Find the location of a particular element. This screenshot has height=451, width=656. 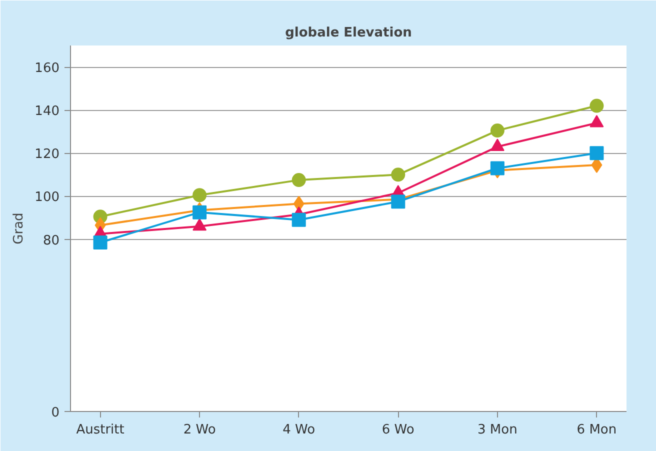

y-axis-title: Grad is located at coordinates (19, 228).